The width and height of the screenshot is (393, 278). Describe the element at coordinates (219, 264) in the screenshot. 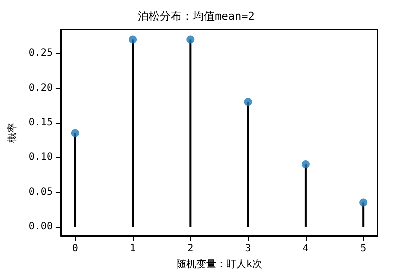

I see `x-axis-title: 随机变量：盯人k次` at that location.